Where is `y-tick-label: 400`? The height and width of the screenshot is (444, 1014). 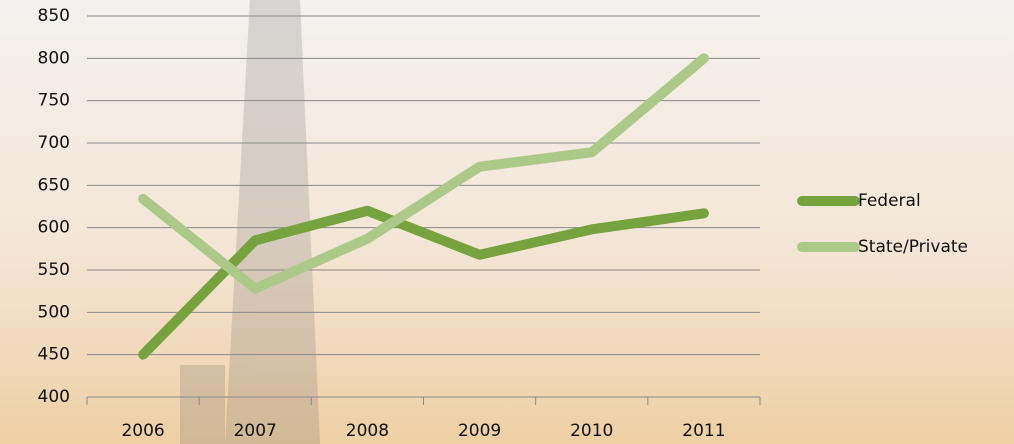 y-tick-label: 400 is located at coordinates (54, 397).